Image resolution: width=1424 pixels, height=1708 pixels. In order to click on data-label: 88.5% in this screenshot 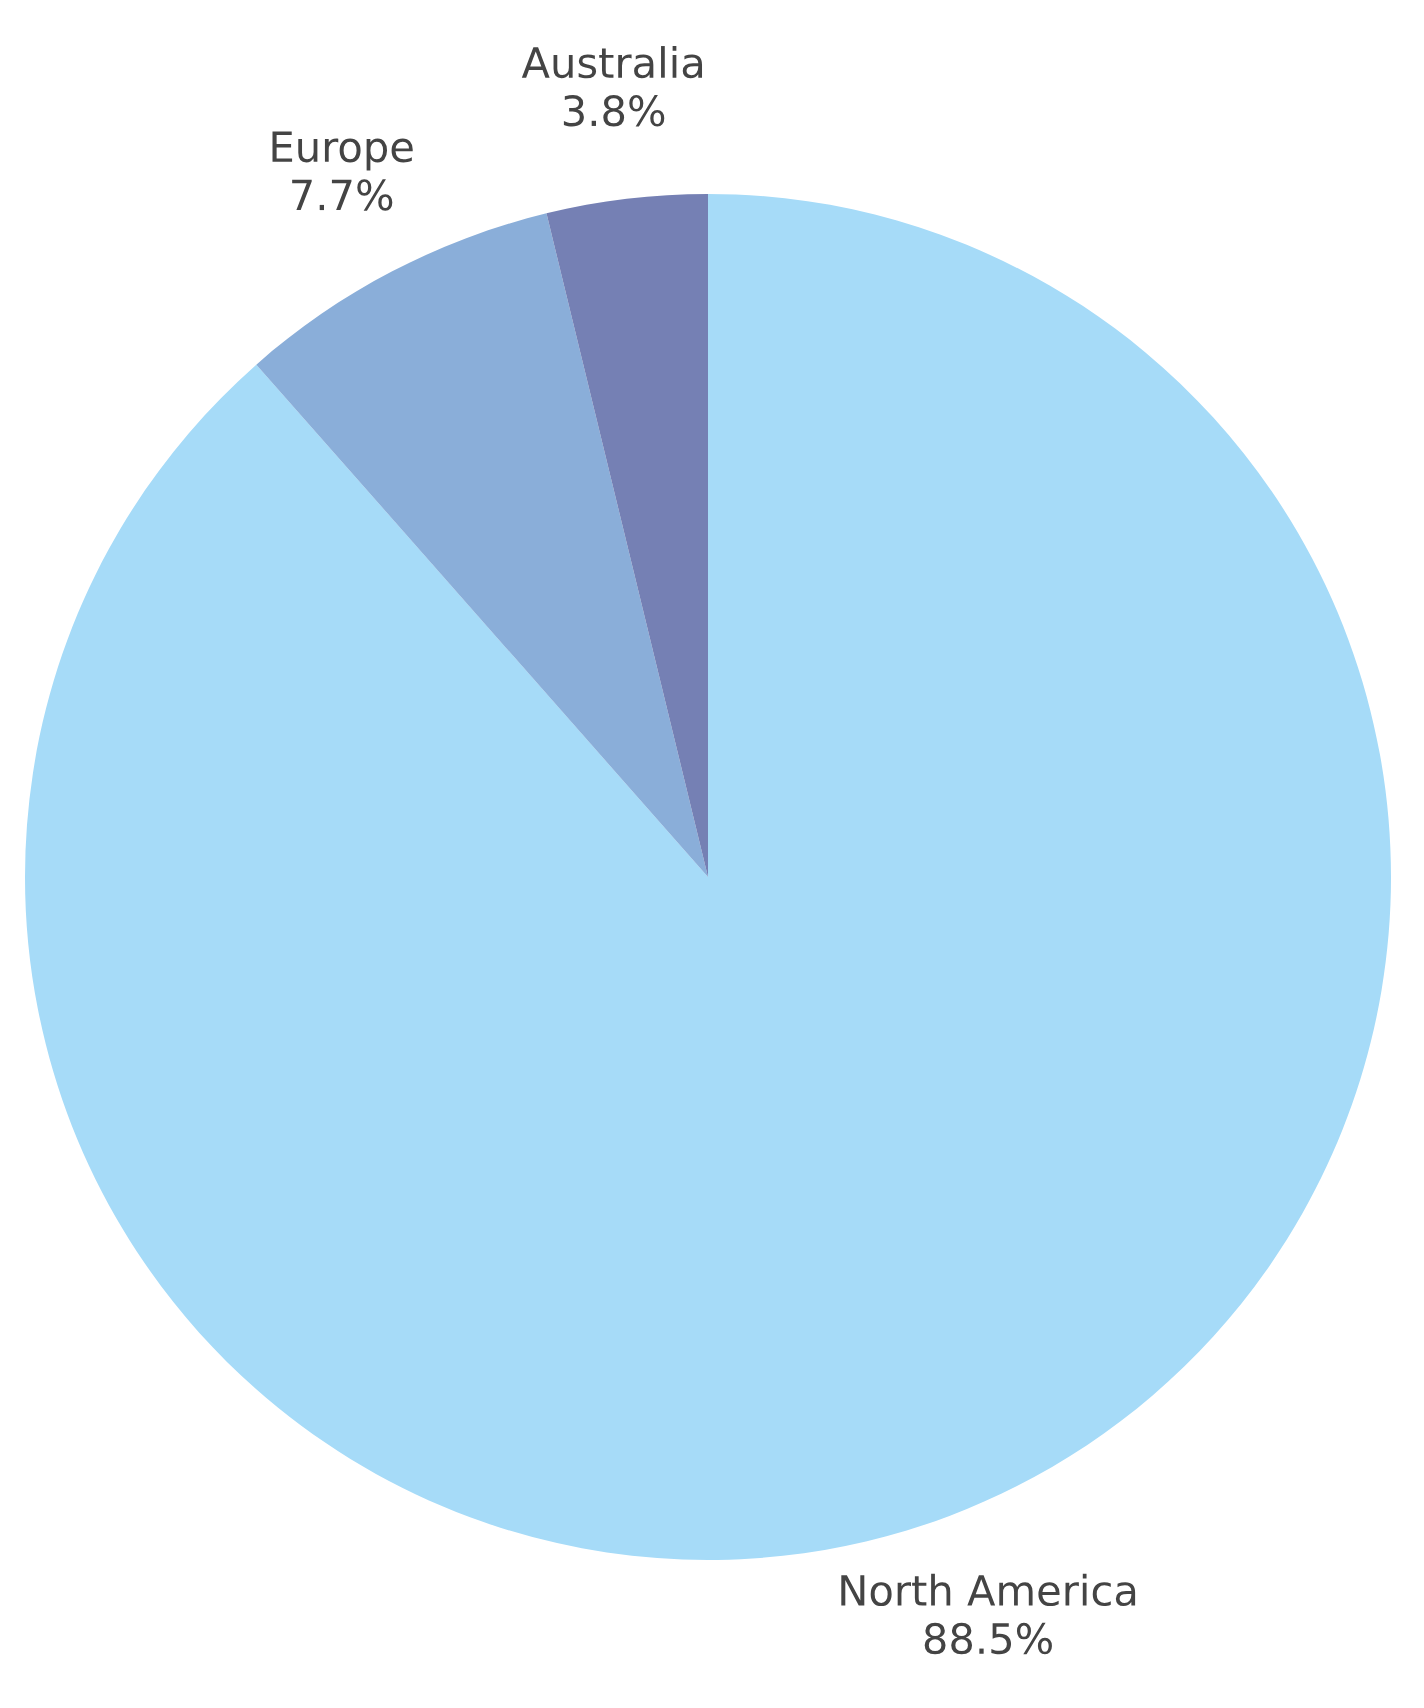, I will do `click(988, 1638)`.